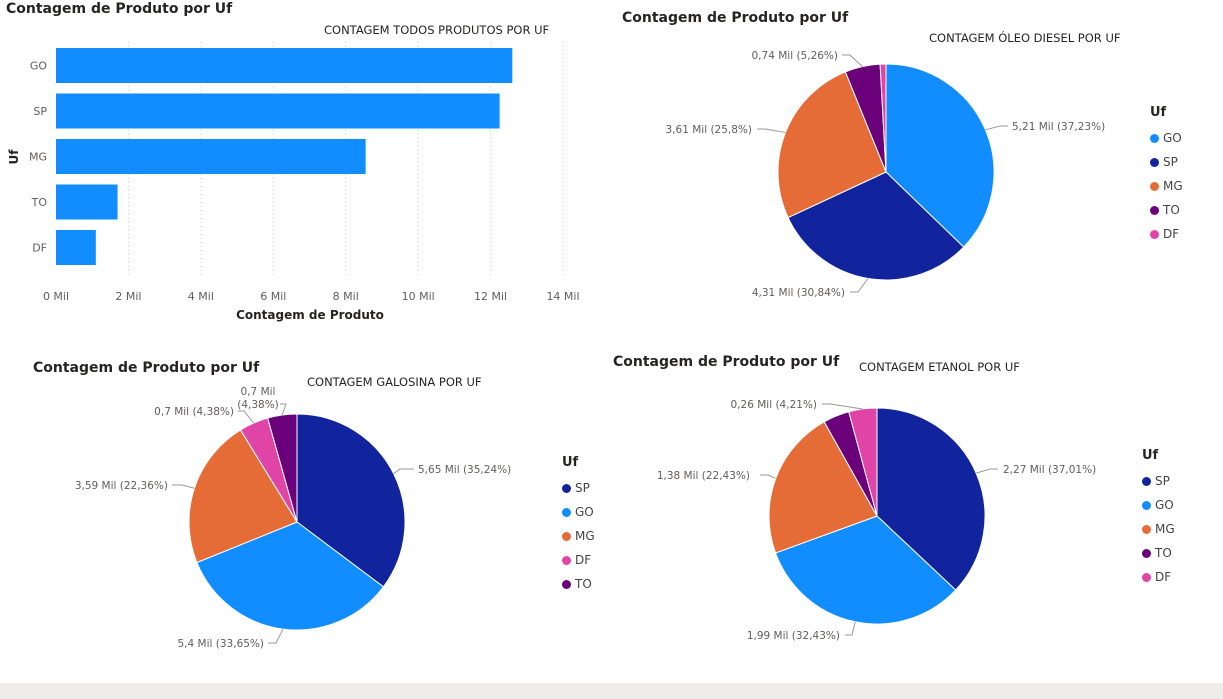 The width and height of the screenshot is (1223, 699). I want to click on pie-etanol-title: Contagem de Produto por Uf, so click(726, 362).